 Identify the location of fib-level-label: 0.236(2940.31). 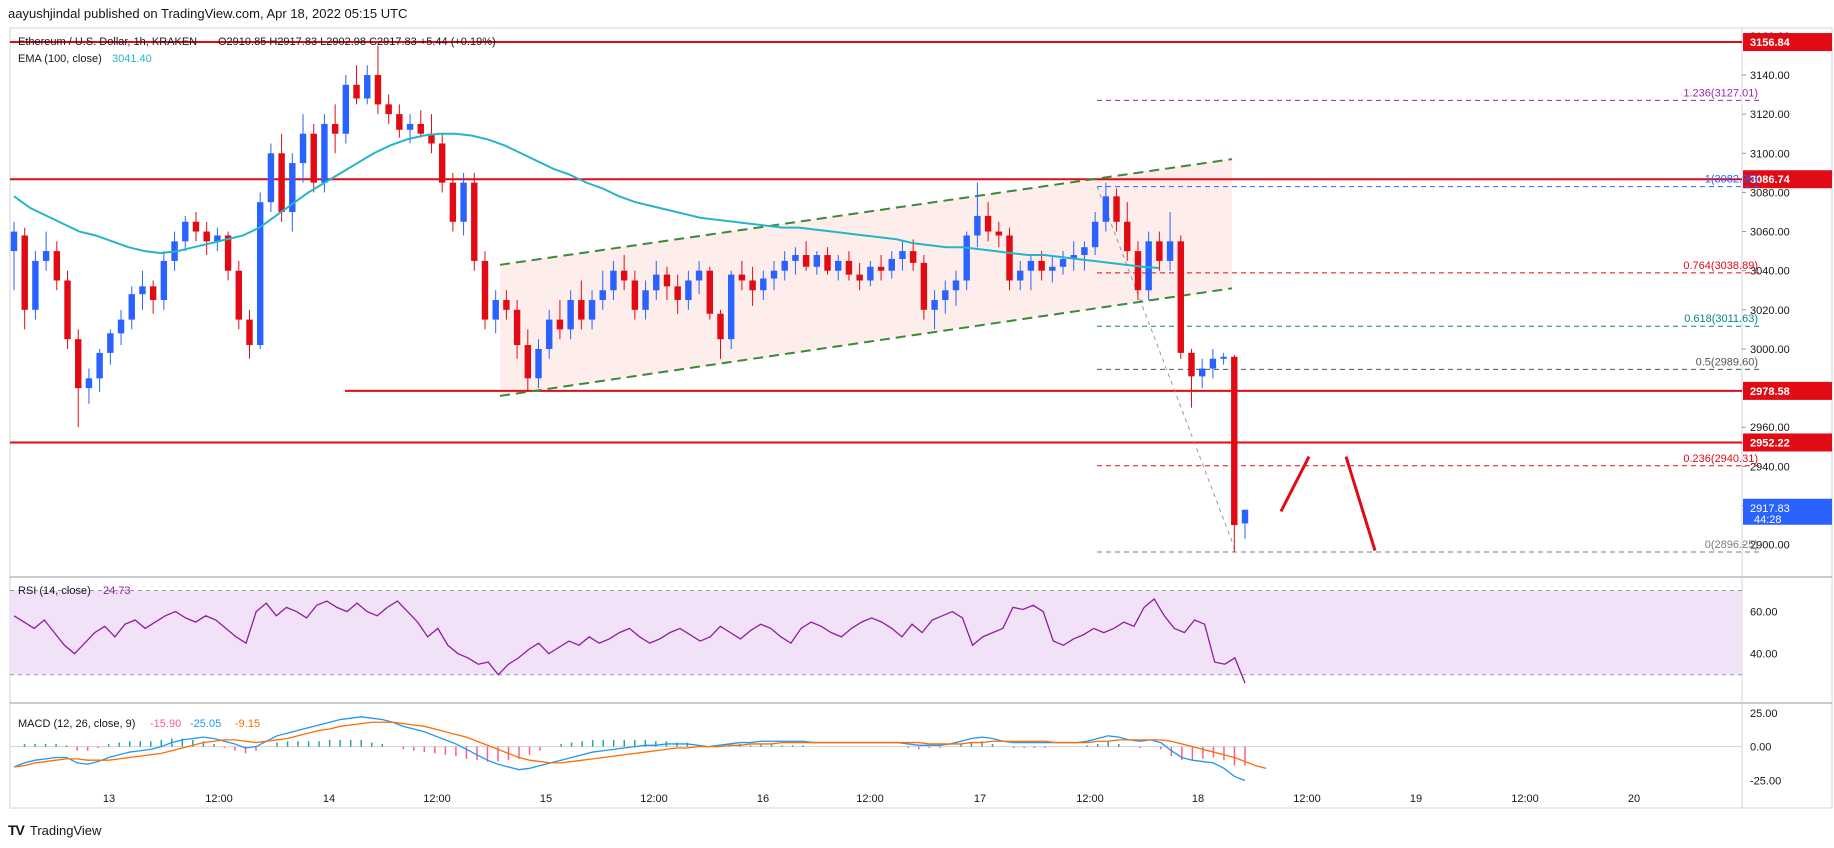
(1720, 459).